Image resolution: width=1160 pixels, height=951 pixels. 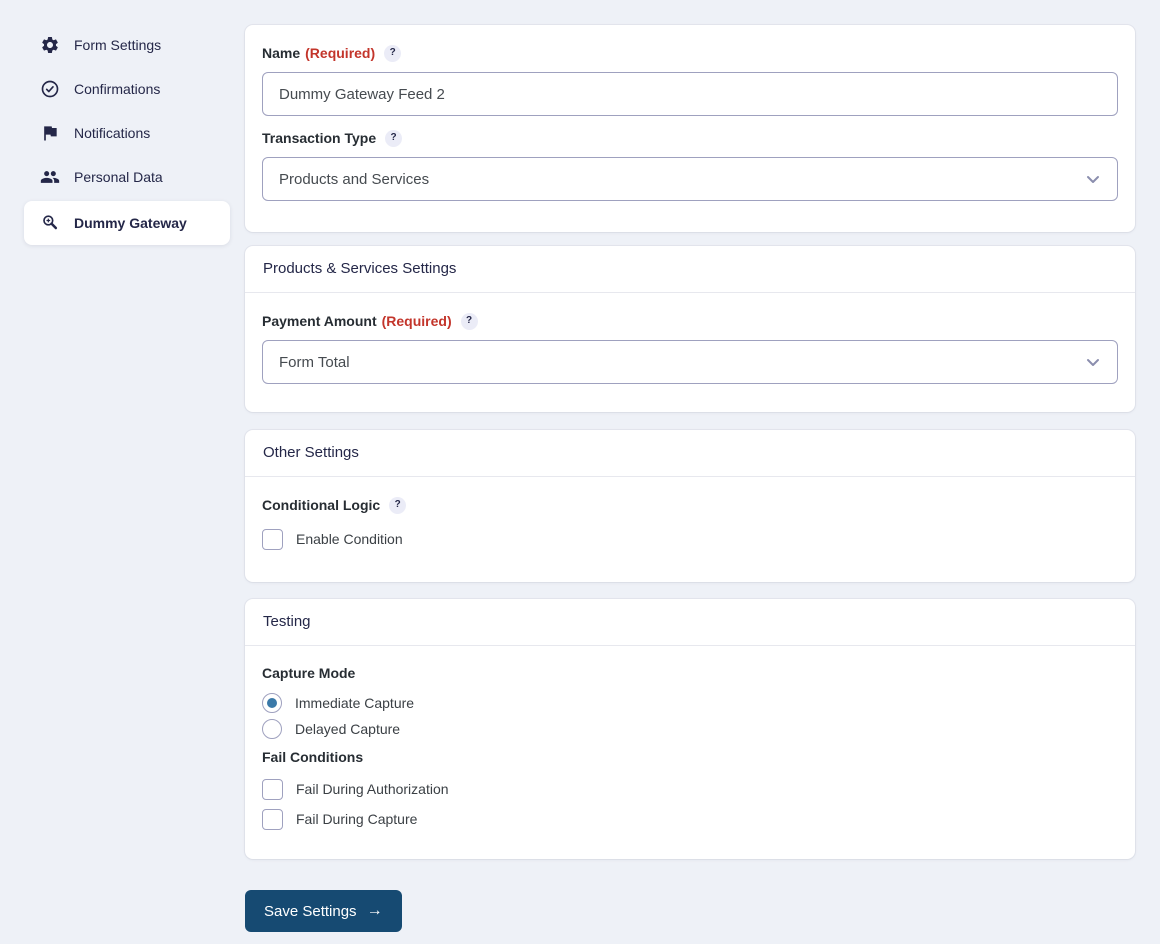 I want to click on radio-option-immediate-capture: Immediate Capture, so click(x=690, y=703).